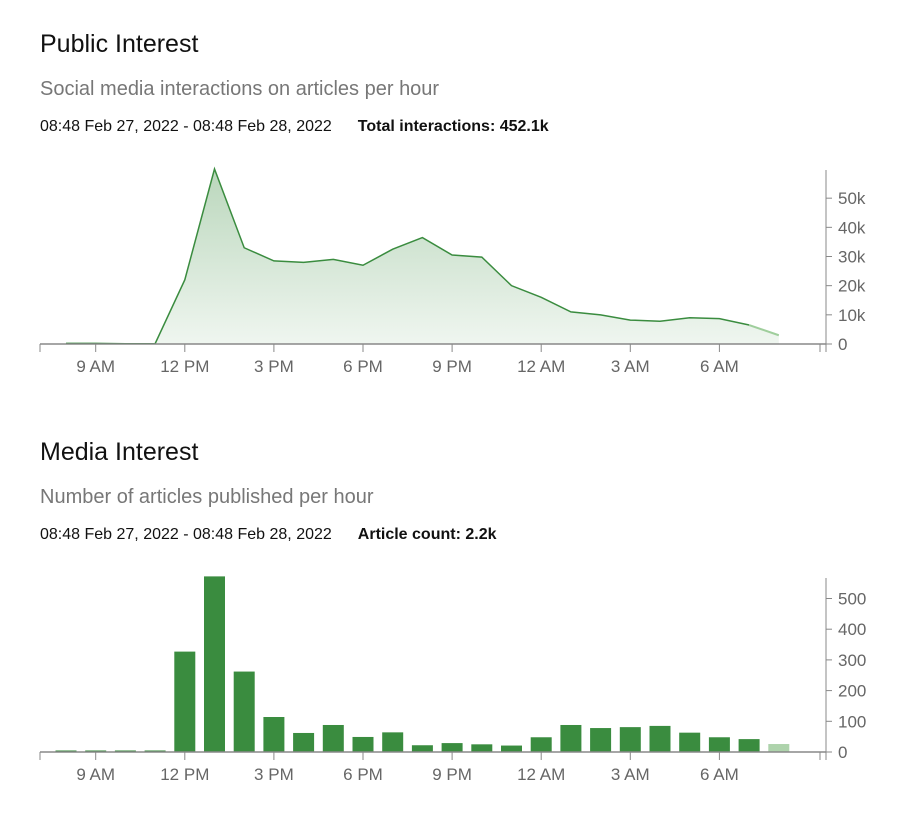 This screenshot has height=831, width=916. Describe the element at coordinates (852, 198) in the screenshot. I see `y-tick-label: 50k` at that location.